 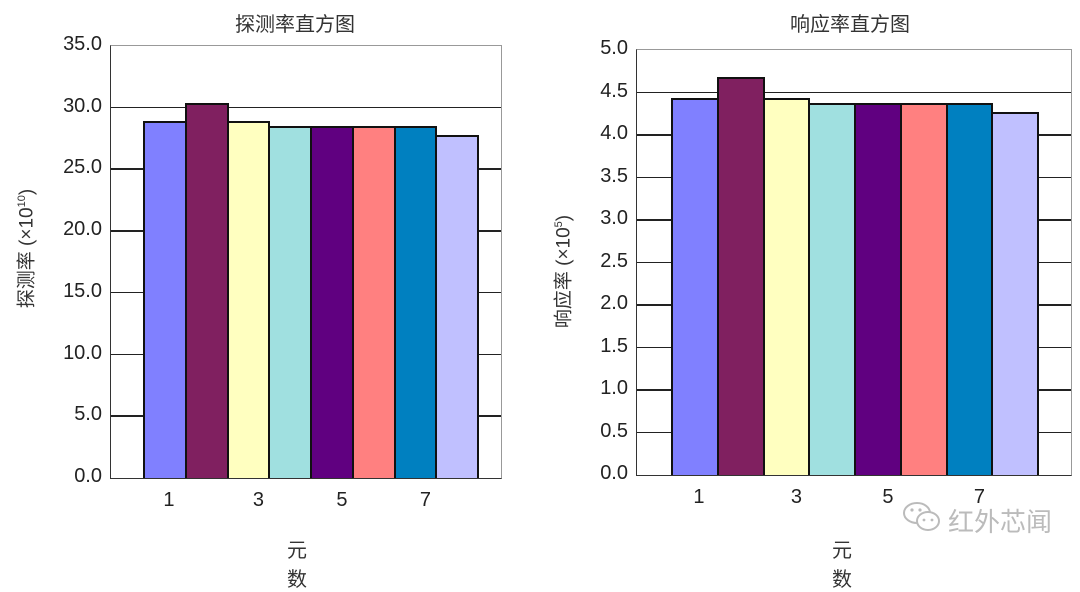 What do you see at coordinates (614, 218) in the screenshot?
I see `y-tick-label: 3.0` at bounding box center [614, 218].